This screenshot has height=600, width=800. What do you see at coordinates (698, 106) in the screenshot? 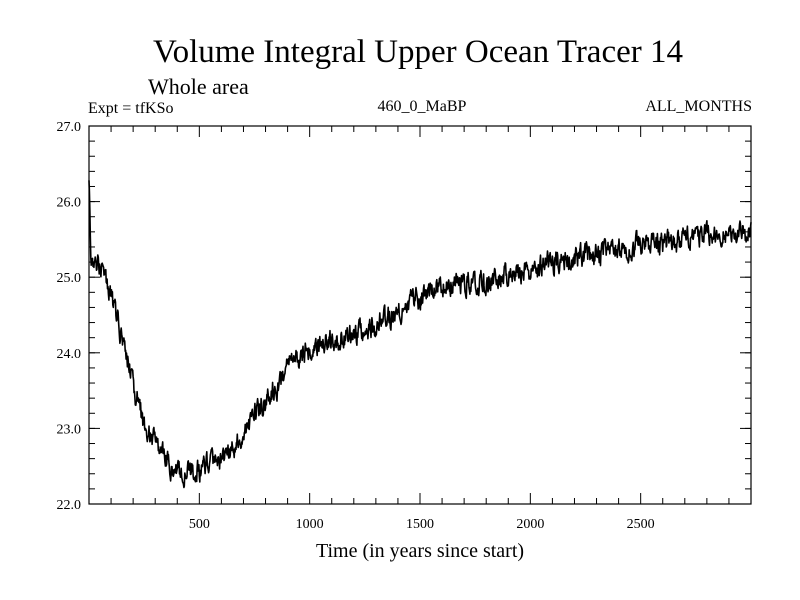
I see `months-label: ALL_MONTHS` at bounding box center [698, 106].